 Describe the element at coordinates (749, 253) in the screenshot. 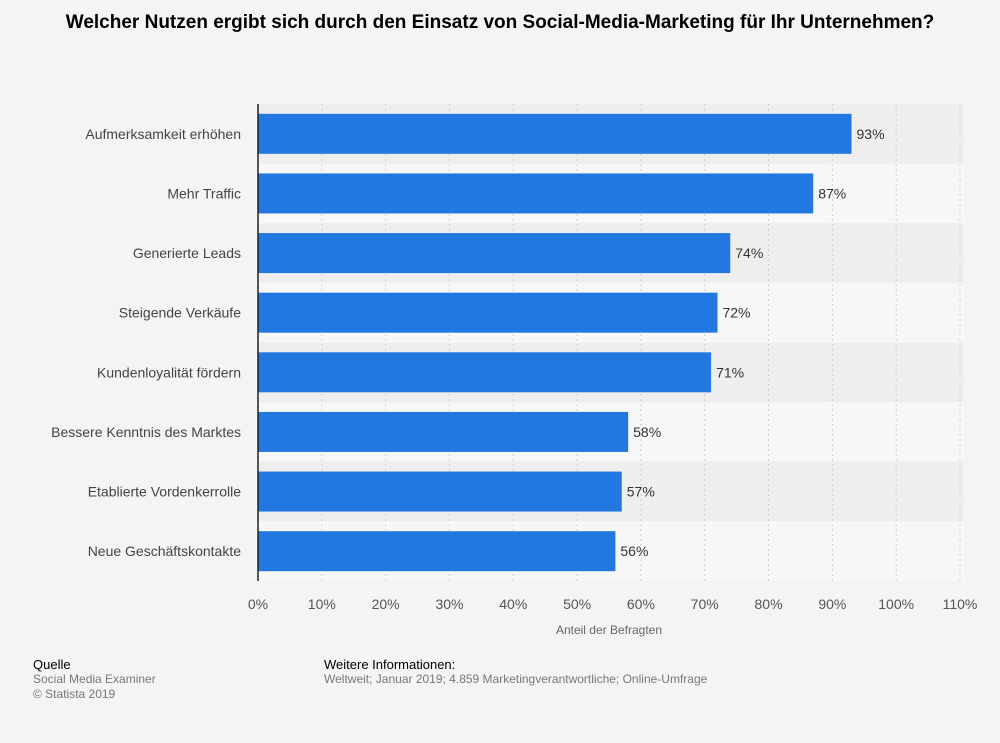

I see `value-label: 74%` at that location.